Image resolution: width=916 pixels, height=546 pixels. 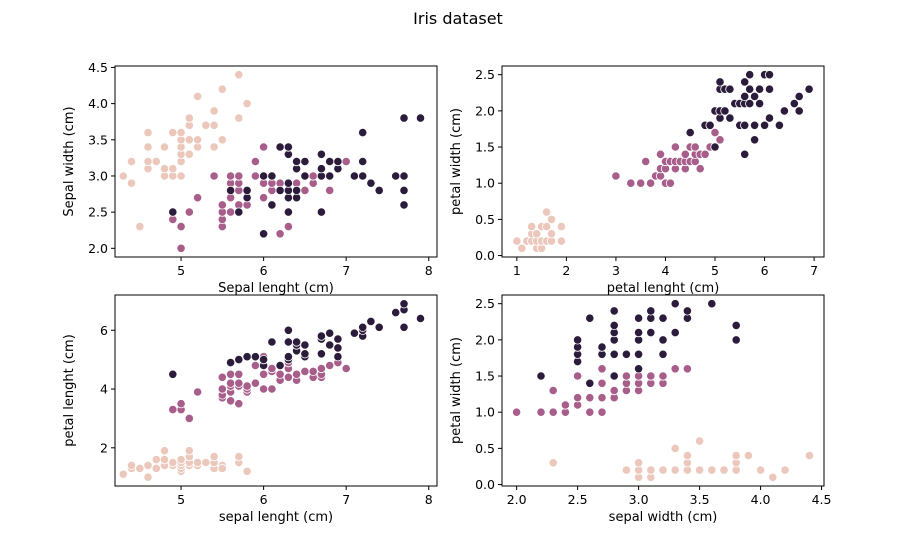 What do you see at coordinates (458, 18) in the screenshot?
I see `figure-title: Iris dataset` at bounding box center [458, 18].